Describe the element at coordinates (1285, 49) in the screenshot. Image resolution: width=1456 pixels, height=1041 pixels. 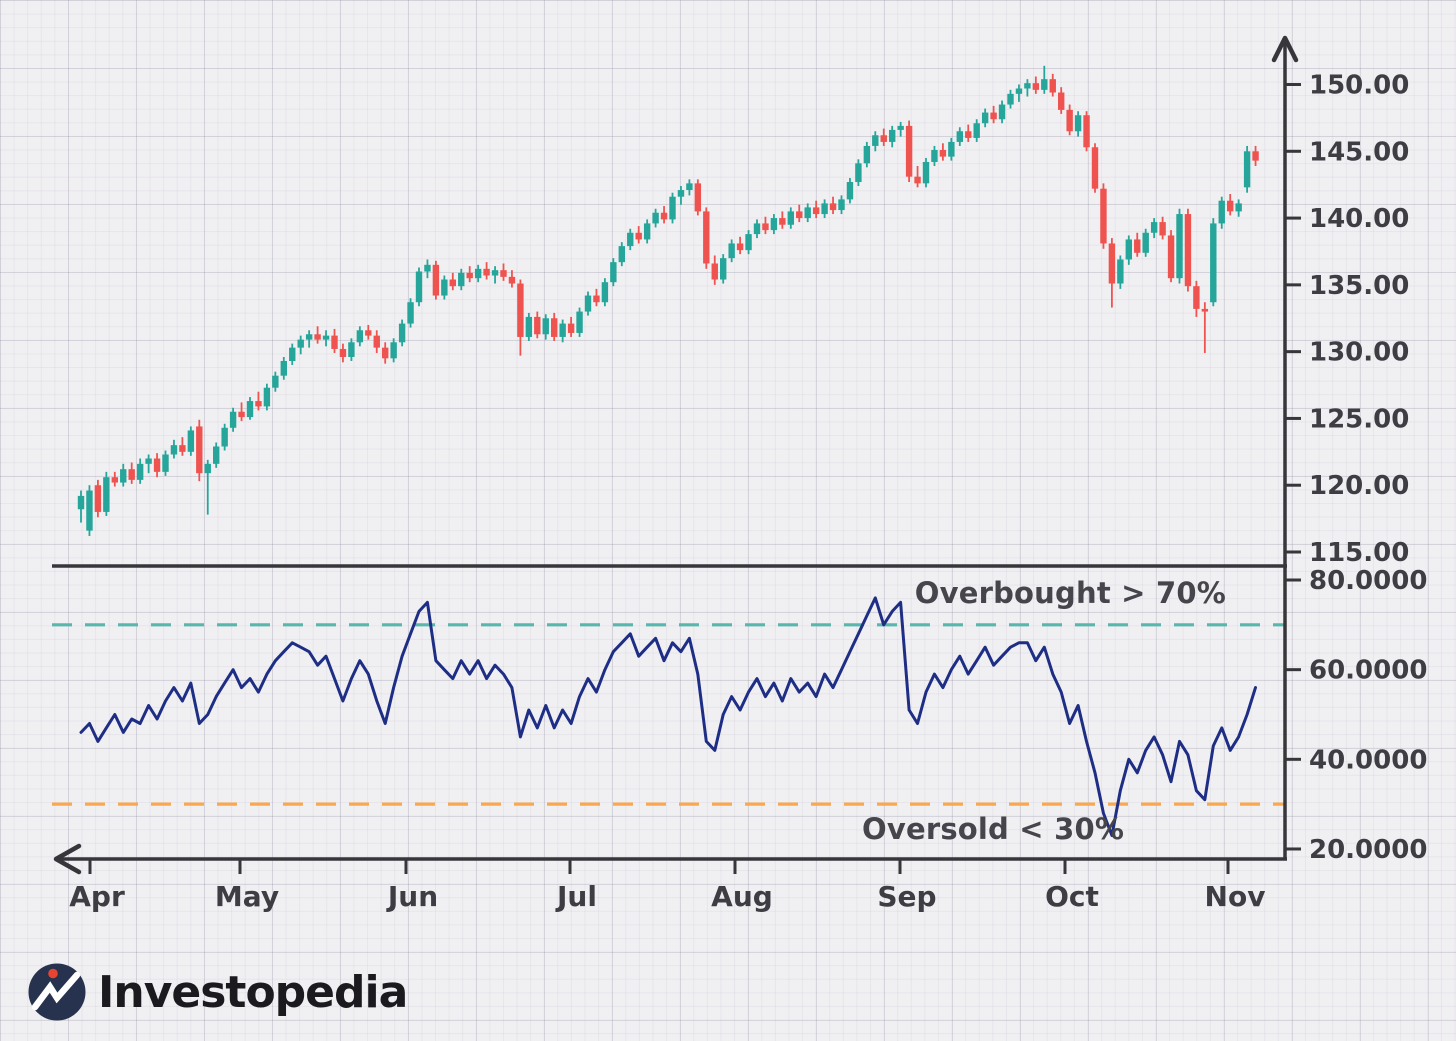
I see `y-axis-arrow-icon` at that location.